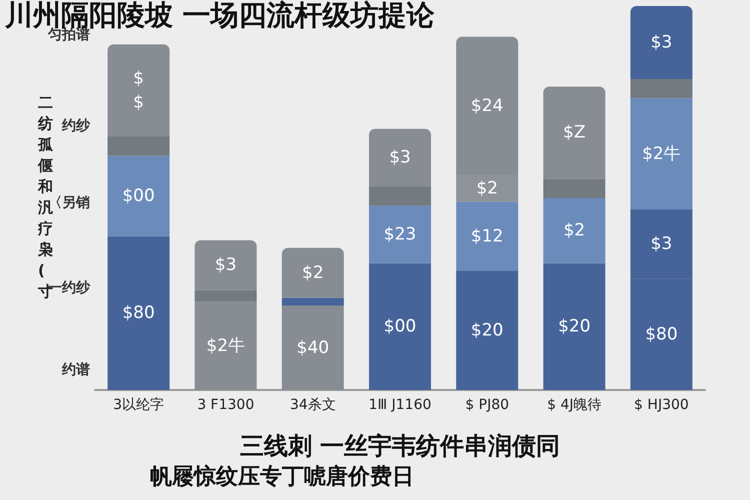  I want to click on annotation: $Z, so click(574, 132).